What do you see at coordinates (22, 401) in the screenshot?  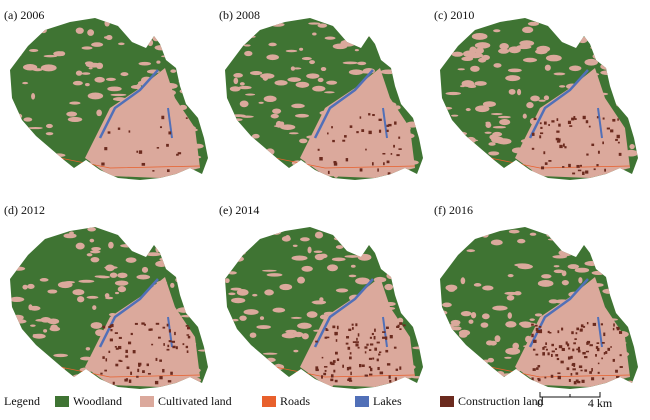 I see `legend-title: Legend` at bounding box center [22, 401].